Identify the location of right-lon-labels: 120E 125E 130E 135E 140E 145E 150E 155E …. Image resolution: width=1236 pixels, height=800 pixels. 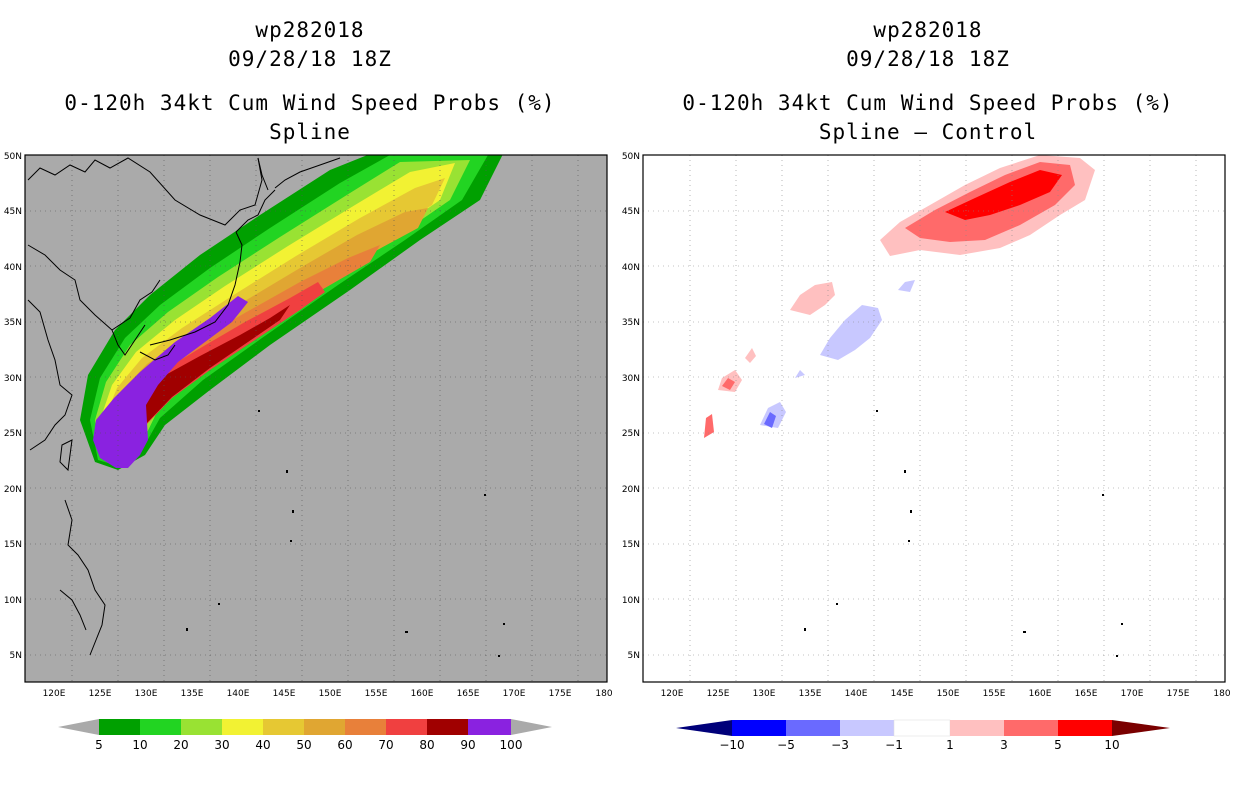
(946, 694).